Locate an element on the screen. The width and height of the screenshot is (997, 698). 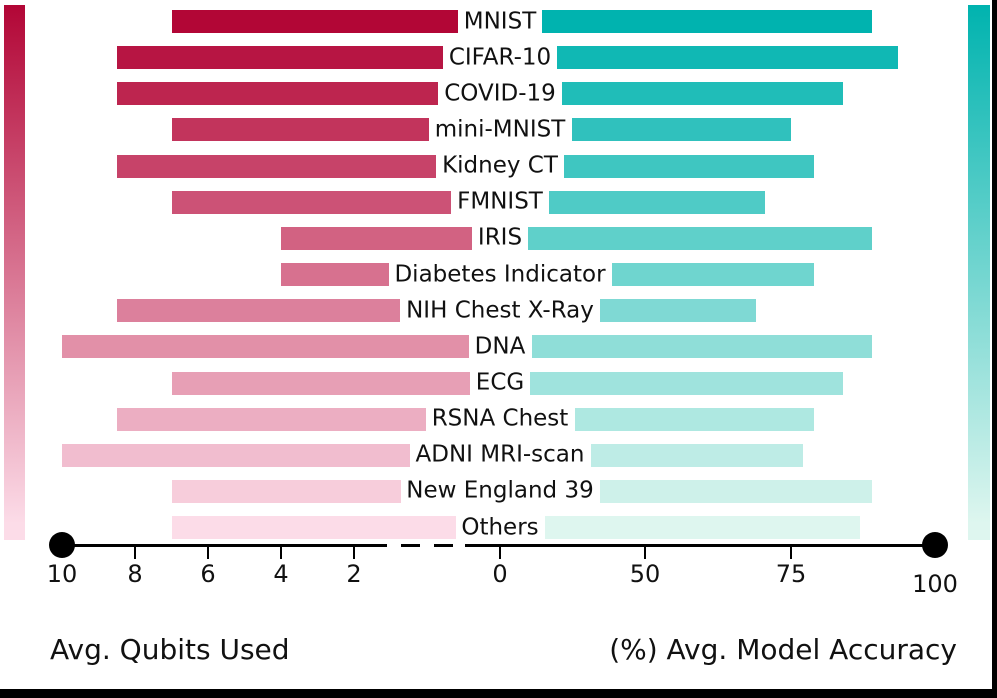
dataset-label: mini-MNIST is located at coordinates (500, 129).